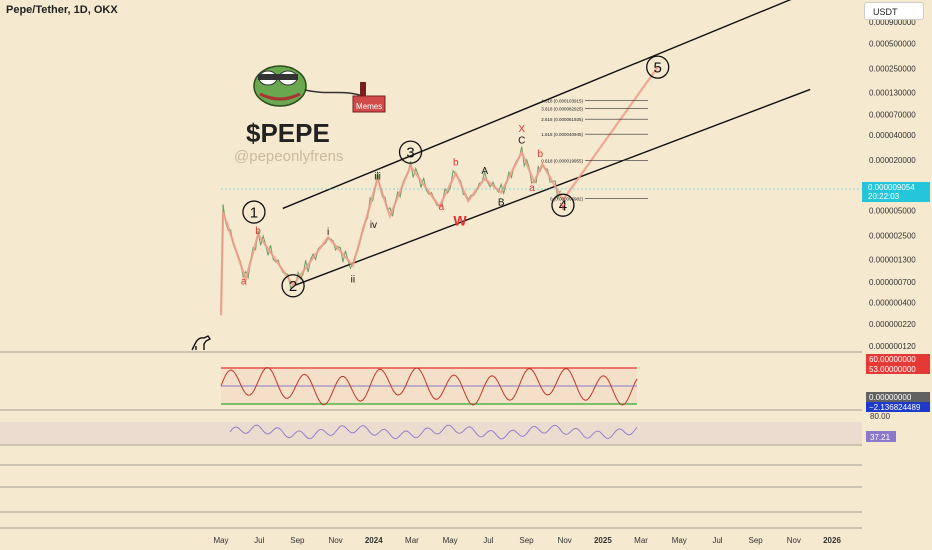 The height and width of the screenshot is (550, 932). I want to click on currency-unit-button: USDT, so click(894, 11).